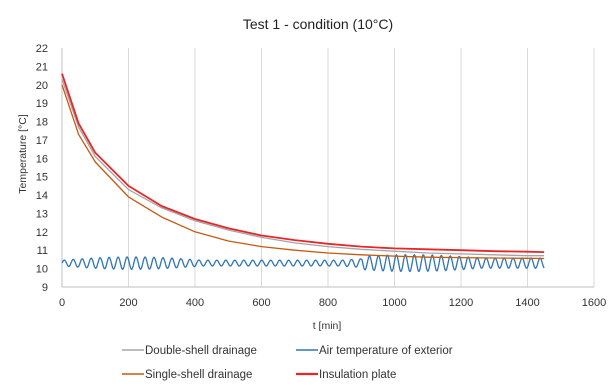 This screenshot has height=392, width=616. Describe the element at coordinates (327, 326) in the screenshot. I see `x-axis-label: t [min]` at that location.